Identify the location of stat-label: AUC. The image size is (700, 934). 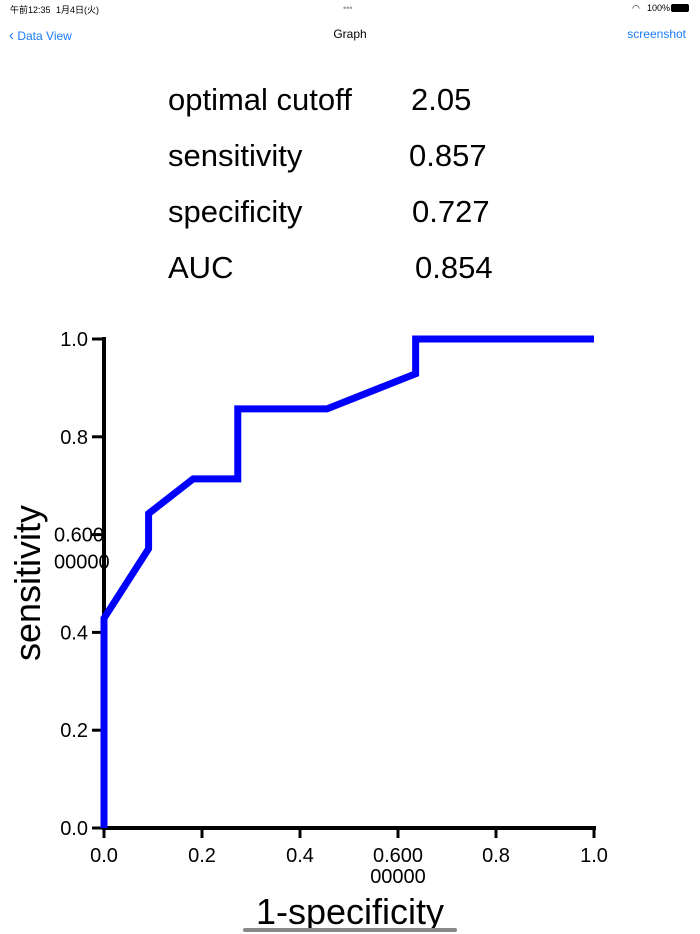
(201, 267).